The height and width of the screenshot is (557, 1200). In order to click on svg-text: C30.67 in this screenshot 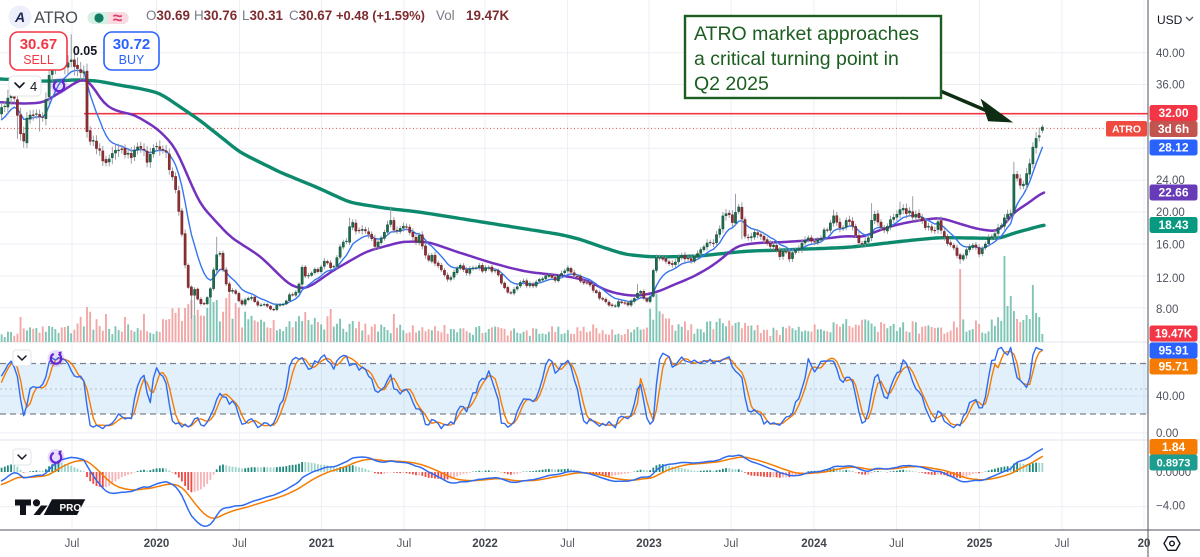, I will do `click(310, 15)`.